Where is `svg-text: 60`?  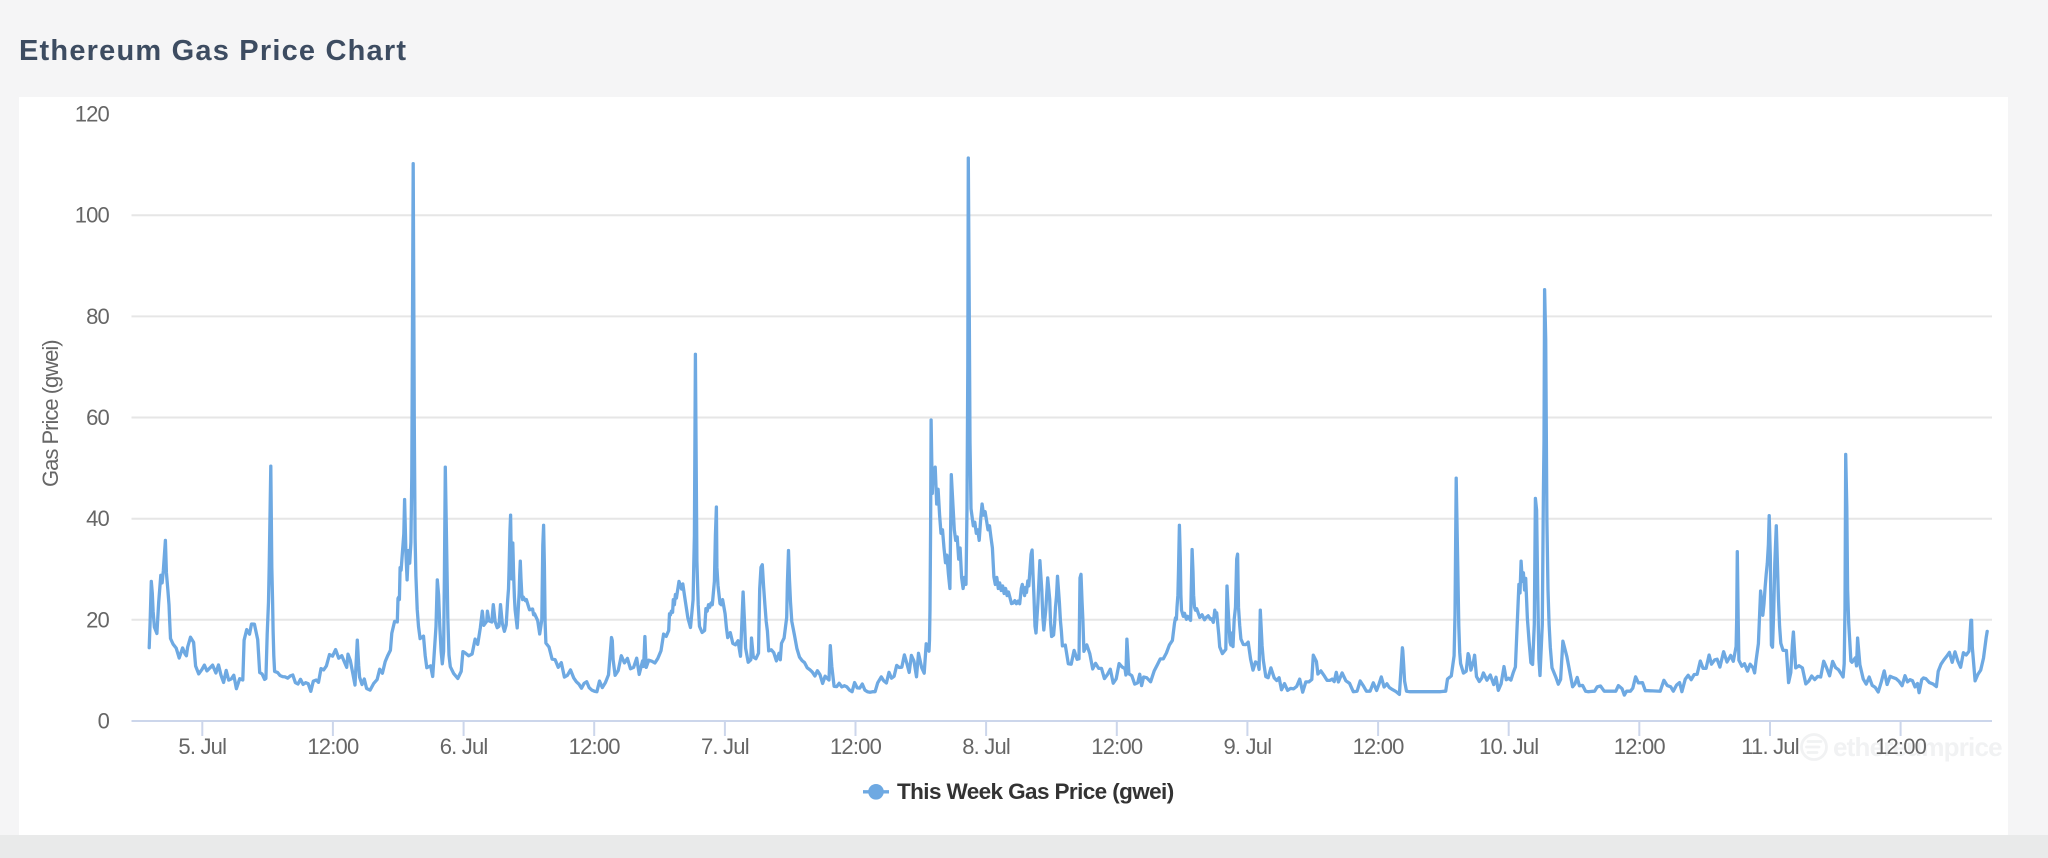
svg-text: 60 is located at coordinates (97, 417).